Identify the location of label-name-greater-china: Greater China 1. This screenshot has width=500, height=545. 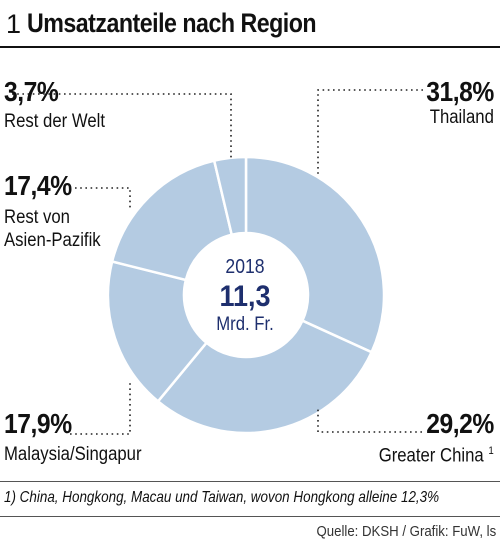
(436, 453).